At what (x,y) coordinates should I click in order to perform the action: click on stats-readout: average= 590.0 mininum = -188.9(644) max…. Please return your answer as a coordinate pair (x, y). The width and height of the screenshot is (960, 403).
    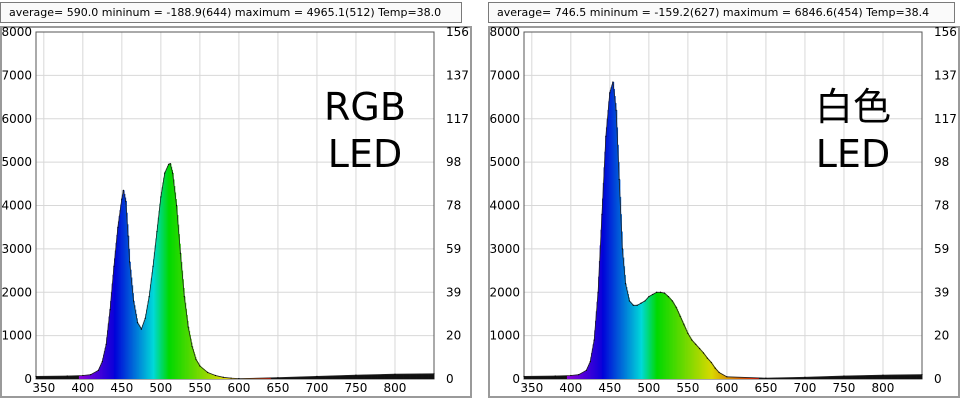
    Looking at the image, I should click on (231, 12).